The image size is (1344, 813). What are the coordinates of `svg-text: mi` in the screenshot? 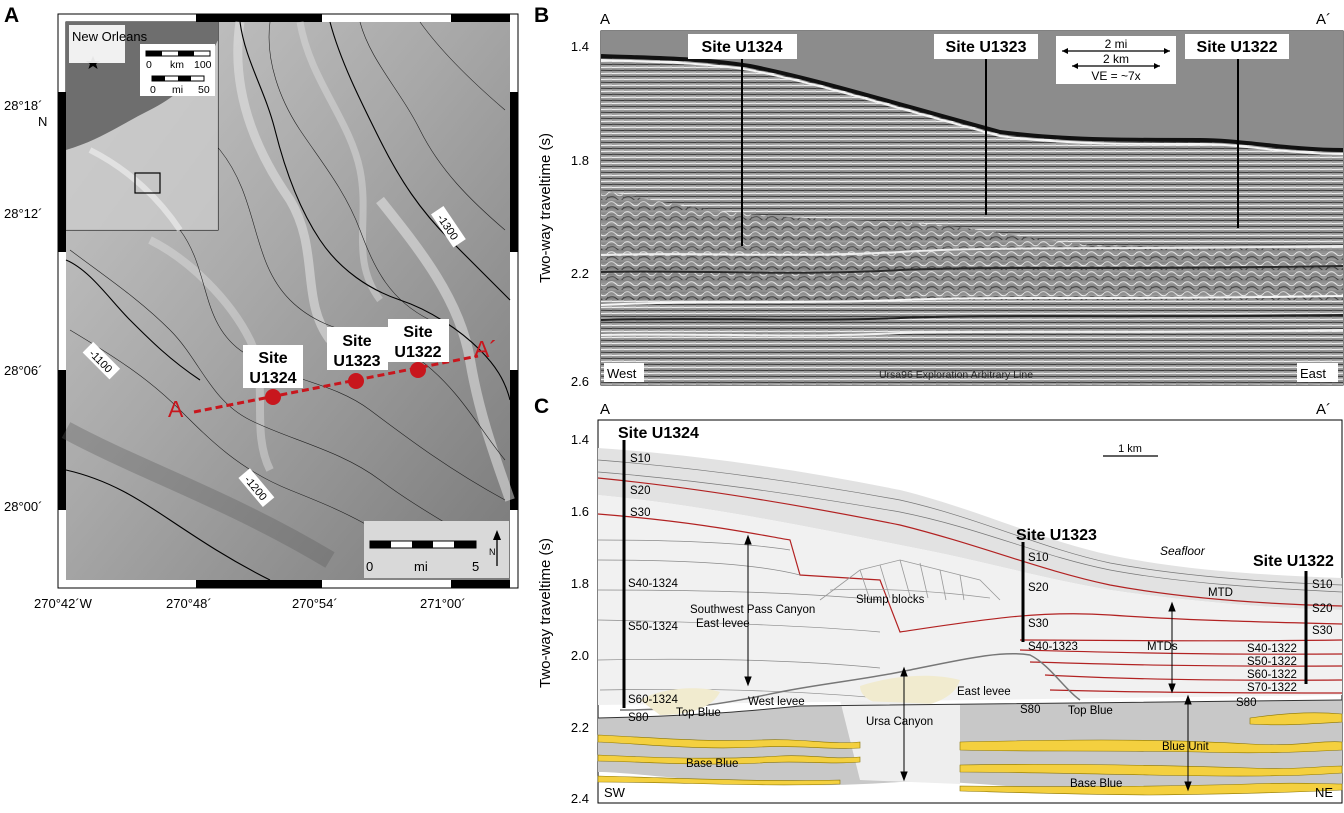 It's located at (177, 90).